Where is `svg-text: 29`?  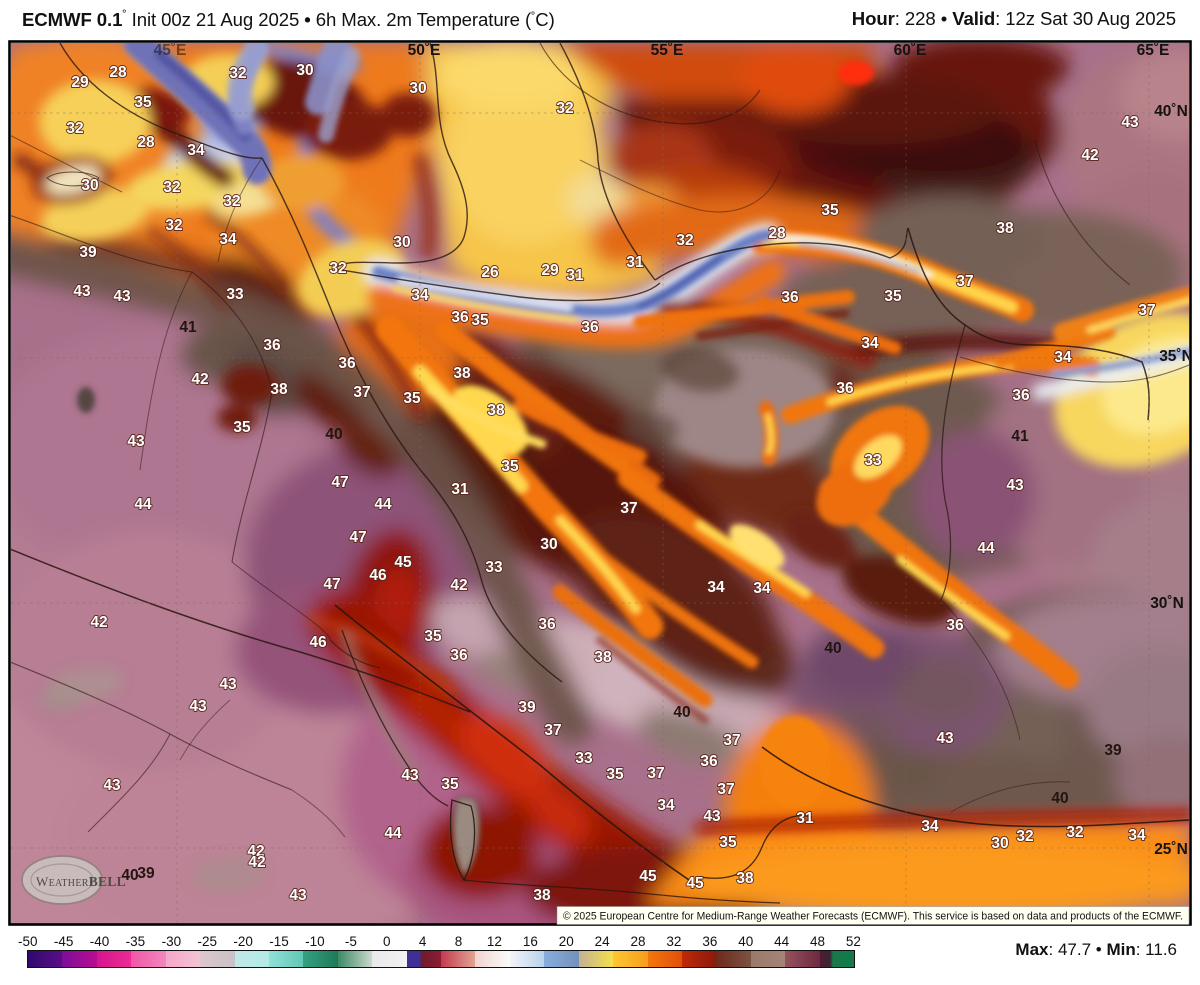 svg-text: 29 is located at coordinates (550, 270).